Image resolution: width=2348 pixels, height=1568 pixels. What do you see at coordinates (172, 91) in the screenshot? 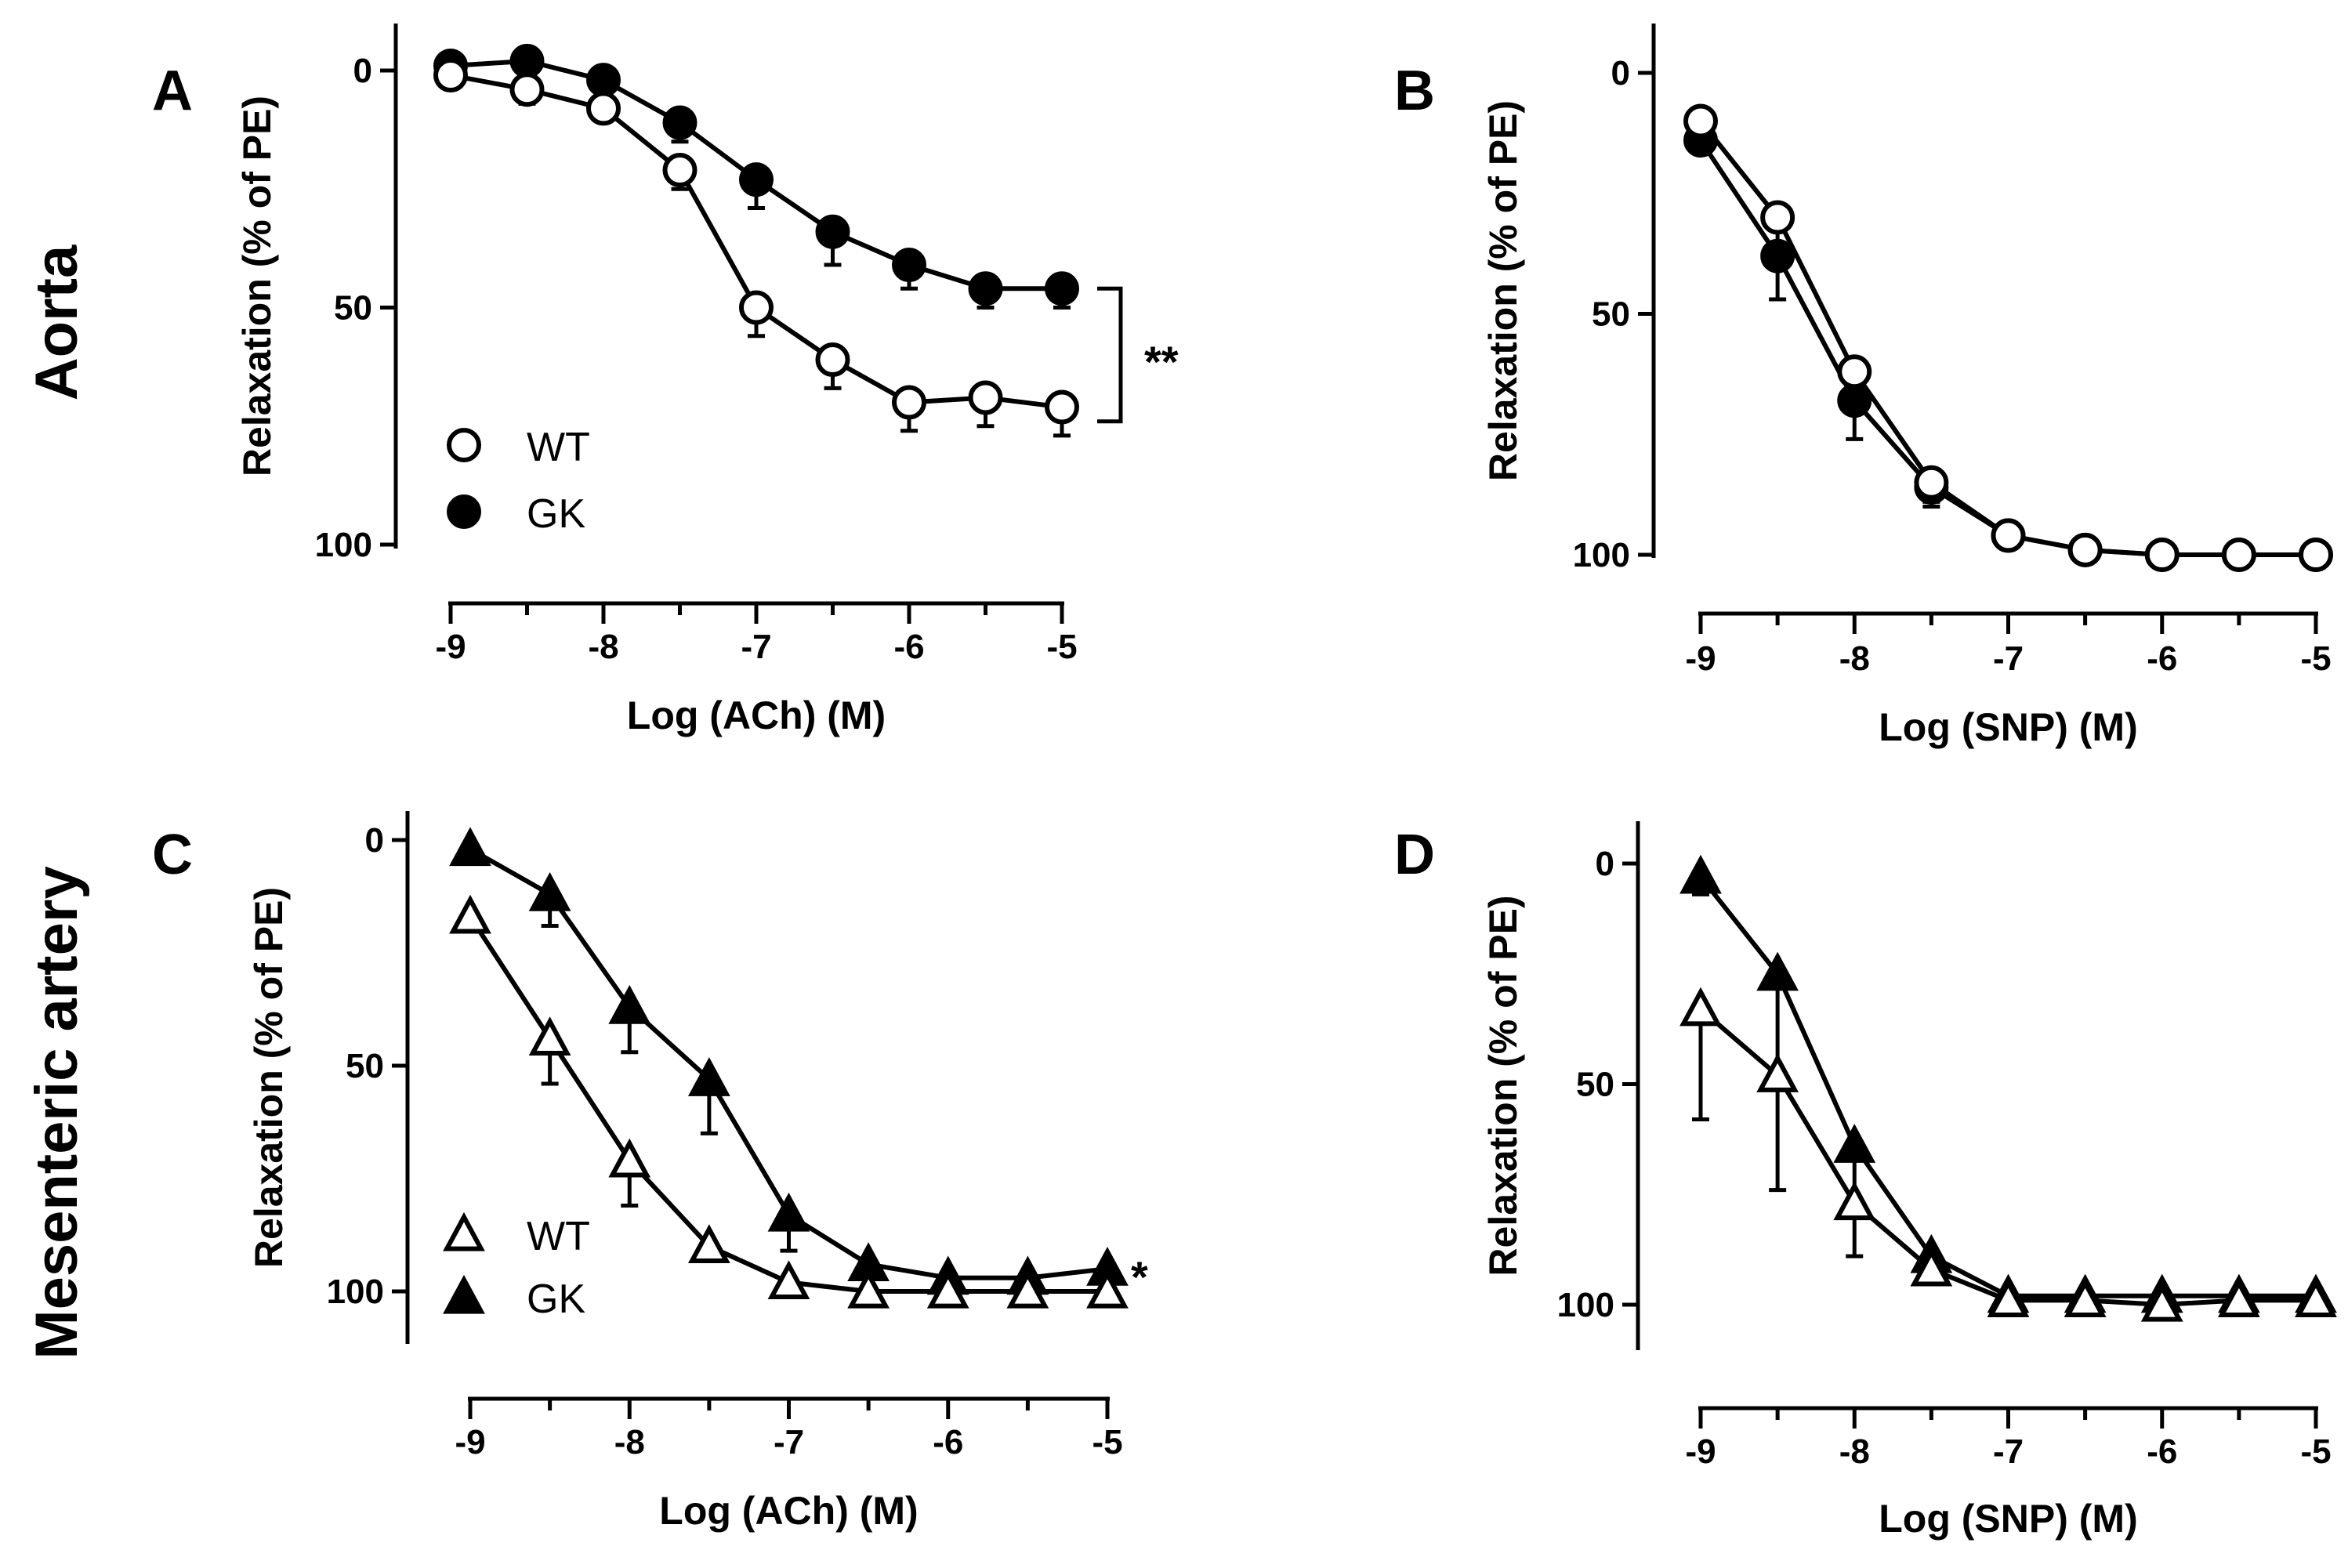
I see `panel-letter-a: A` at bounding box center [172, 91].